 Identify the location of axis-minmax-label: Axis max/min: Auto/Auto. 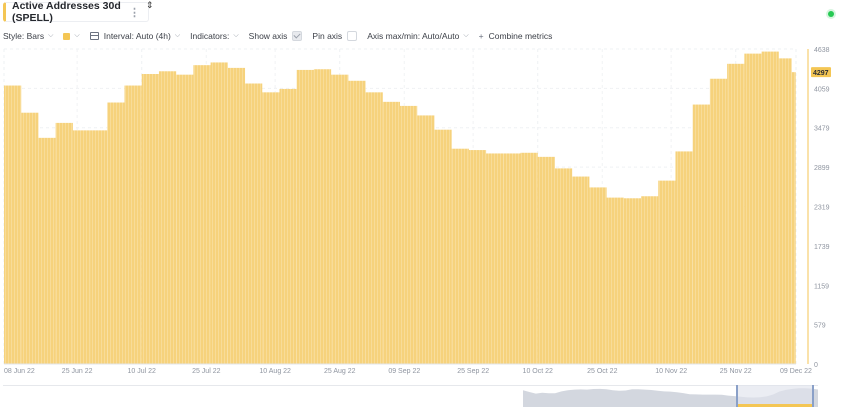
(413, 36).